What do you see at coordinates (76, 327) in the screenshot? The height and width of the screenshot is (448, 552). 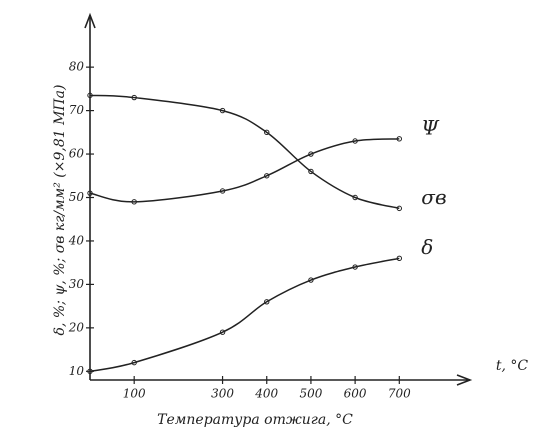 I see `y-tick-label: 20` at bounding box center [76, 327].